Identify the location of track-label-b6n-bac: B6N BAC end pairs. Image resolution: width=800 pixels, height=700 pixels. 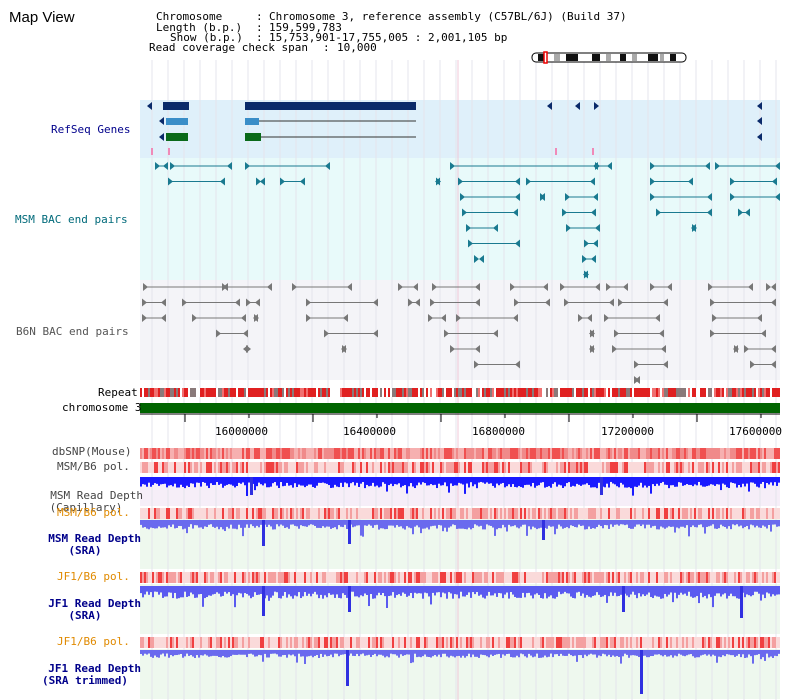
(72, 331).